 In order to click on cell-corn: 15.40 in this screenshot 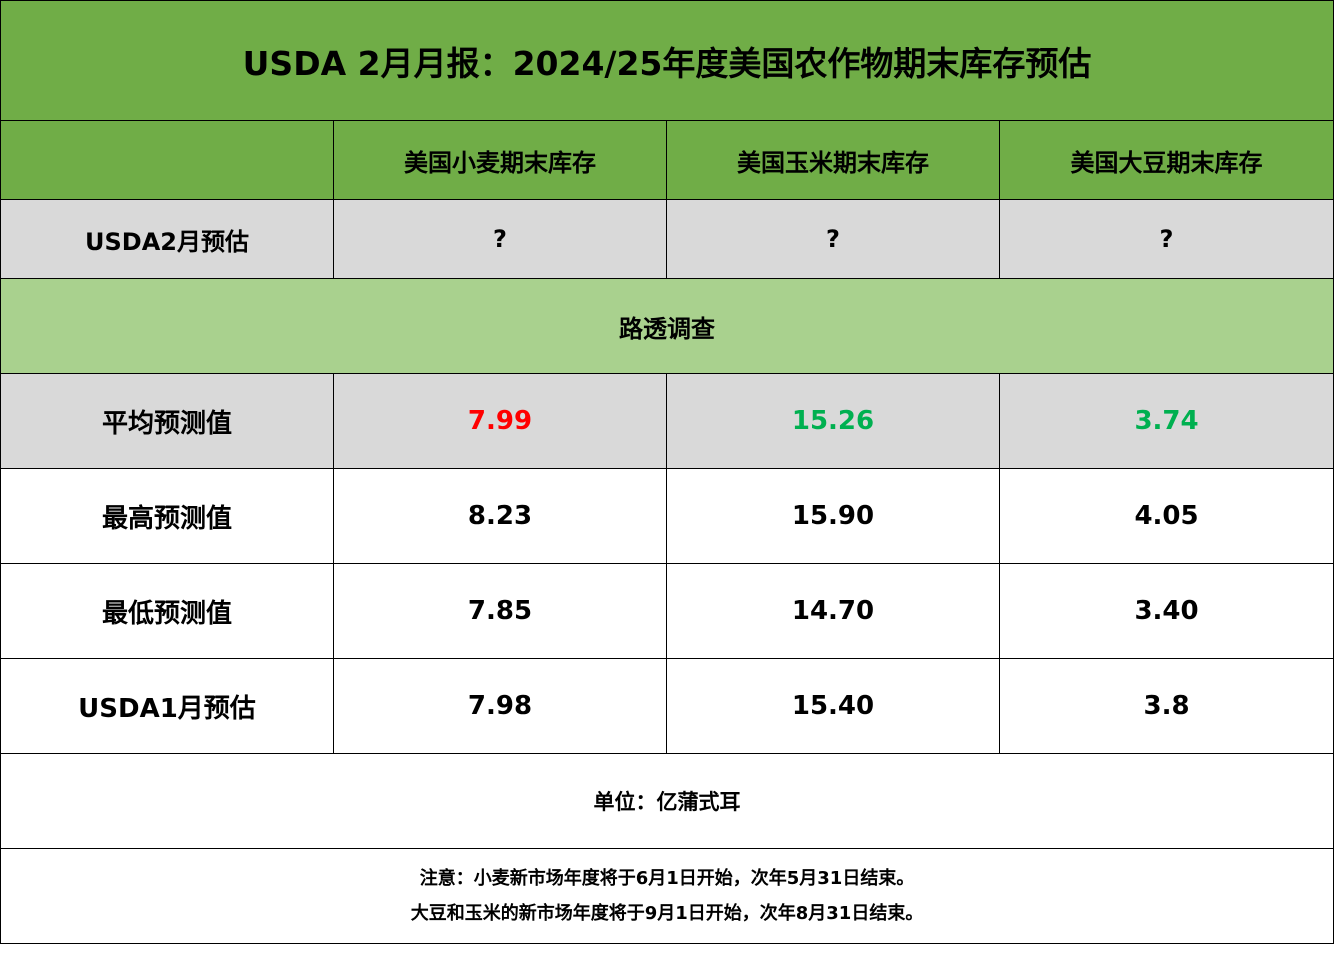, I will do `click(833, 706)`.